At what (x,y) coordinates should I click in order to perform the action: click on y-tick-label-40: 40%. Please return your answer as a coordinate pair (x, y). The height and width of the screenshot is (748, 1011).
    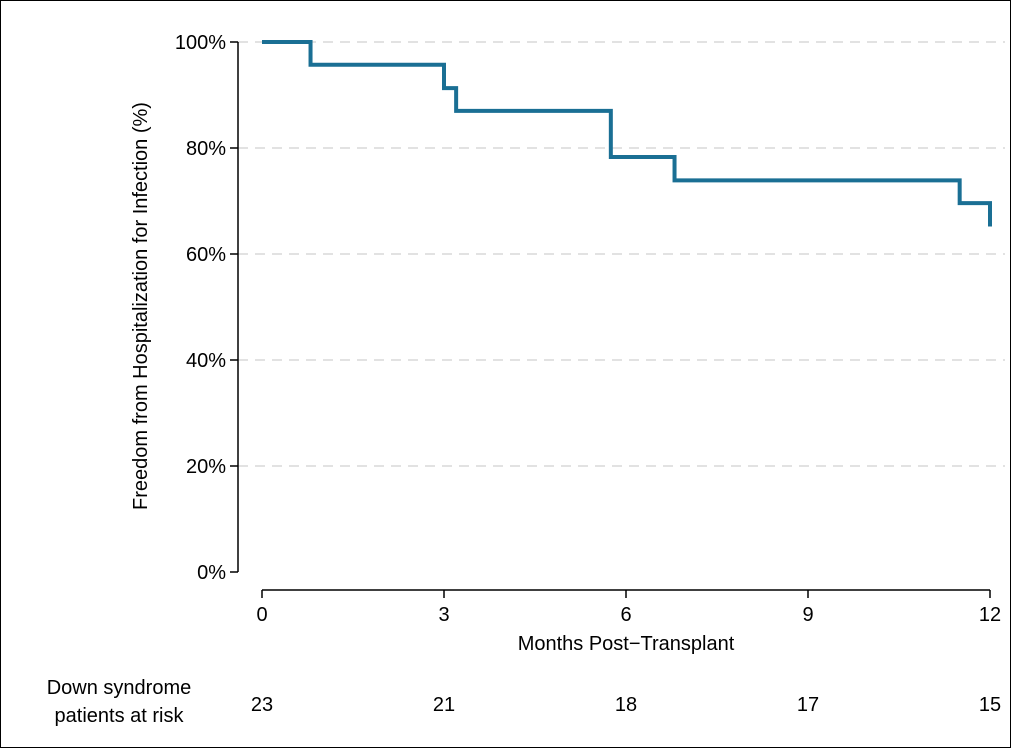
    Looking at the image, I should click on (206, 361).